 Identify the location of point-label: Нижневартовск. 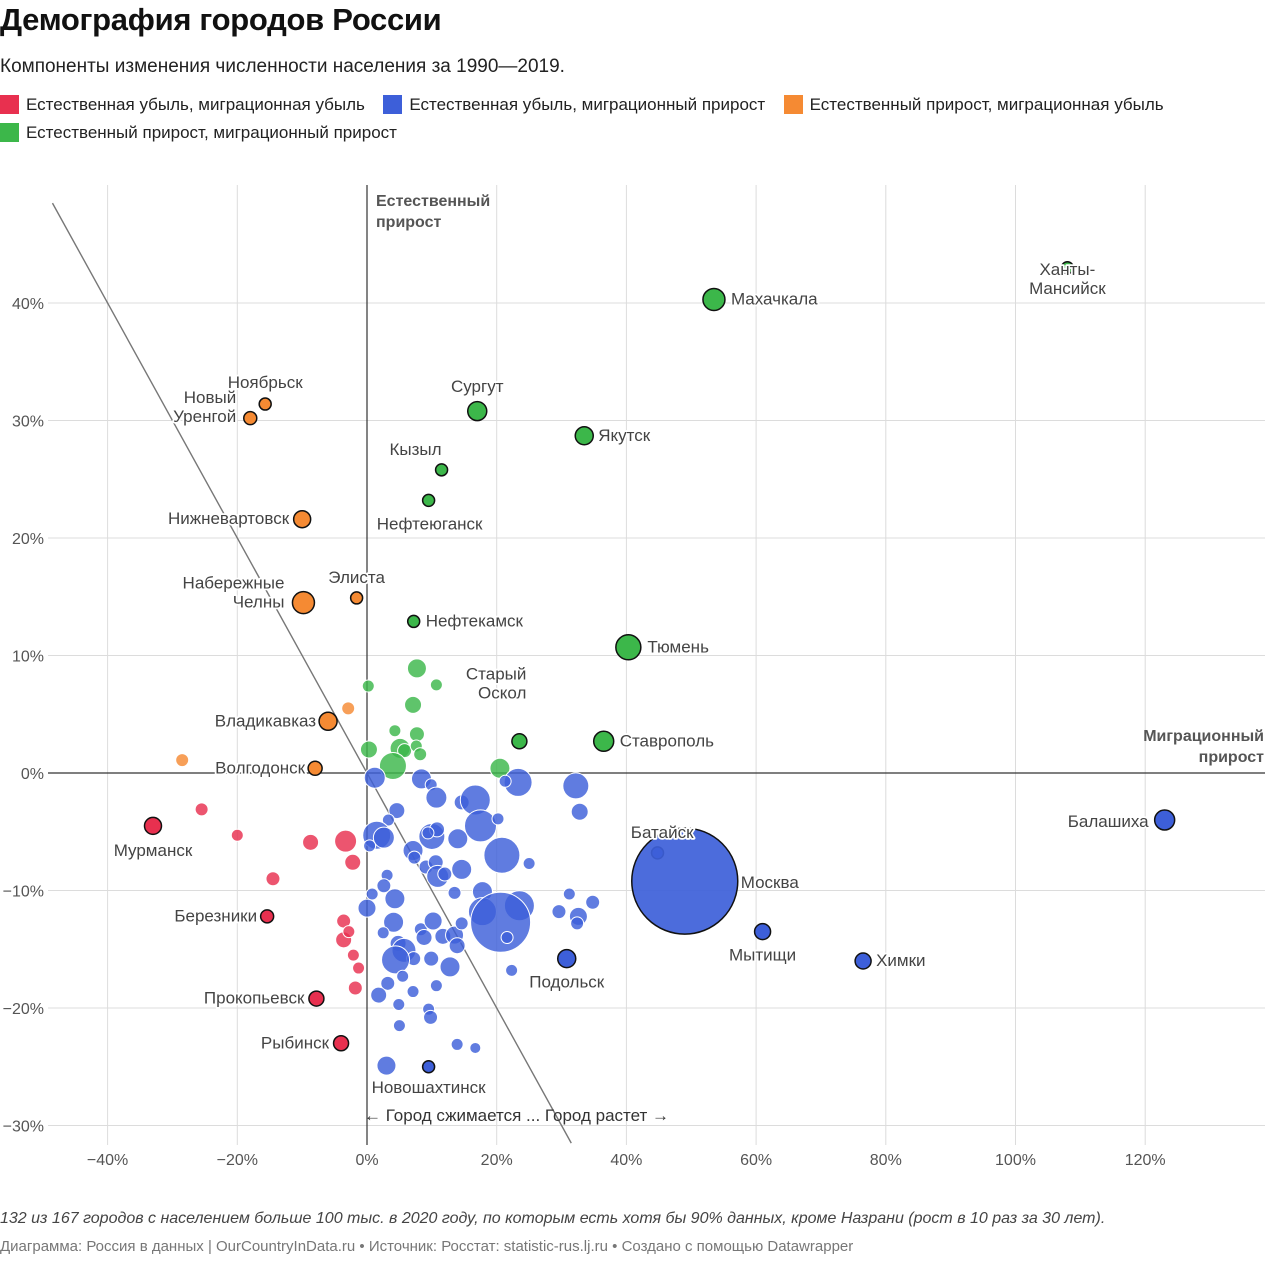
(229, 518).